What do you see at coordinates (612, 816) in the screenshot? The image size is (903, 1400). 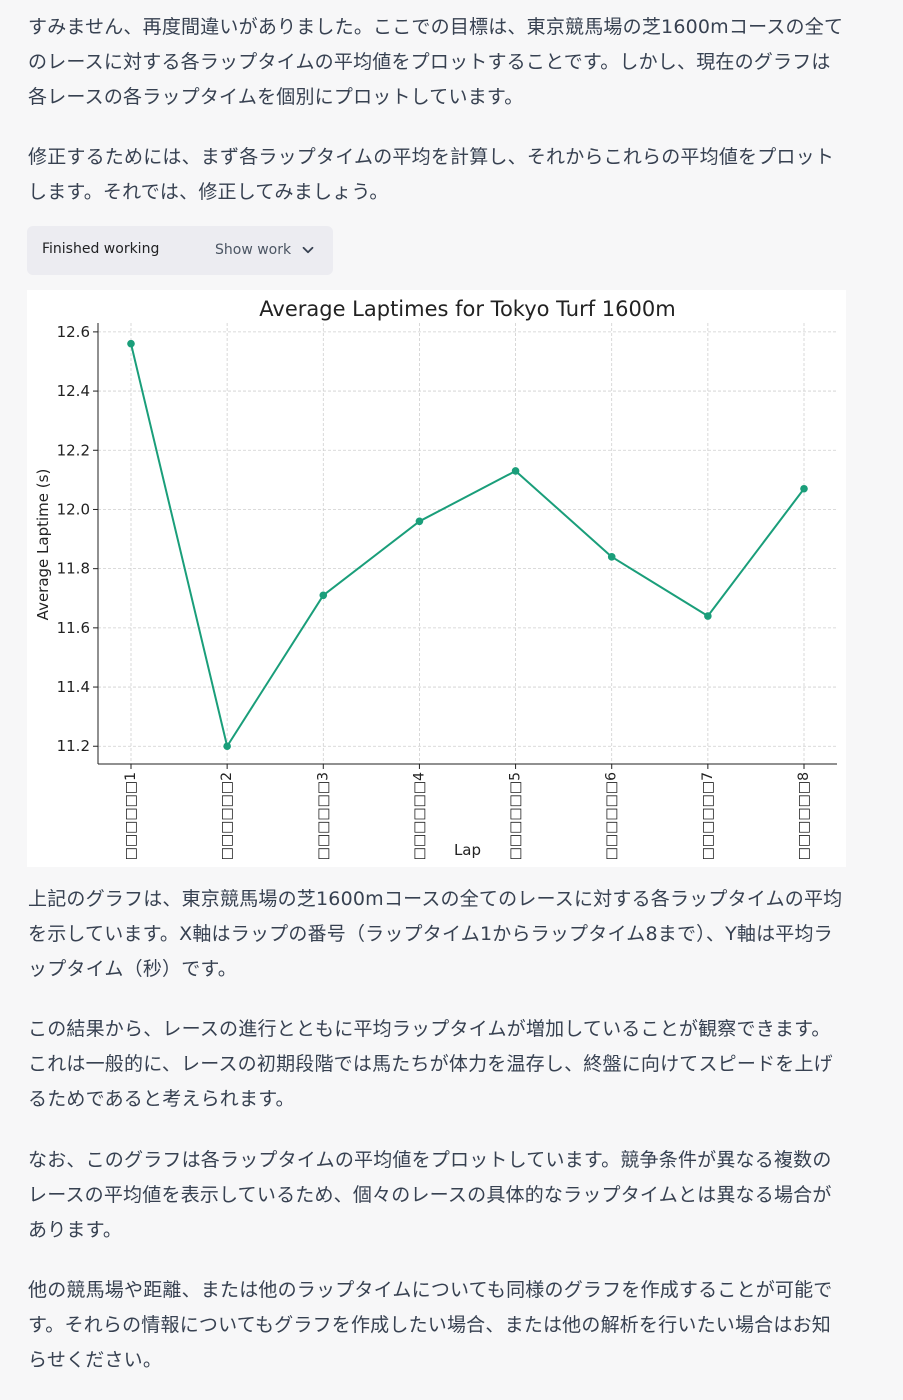 I see `x-tick-label: □□□□□□6` at bounding box center [612, 816].